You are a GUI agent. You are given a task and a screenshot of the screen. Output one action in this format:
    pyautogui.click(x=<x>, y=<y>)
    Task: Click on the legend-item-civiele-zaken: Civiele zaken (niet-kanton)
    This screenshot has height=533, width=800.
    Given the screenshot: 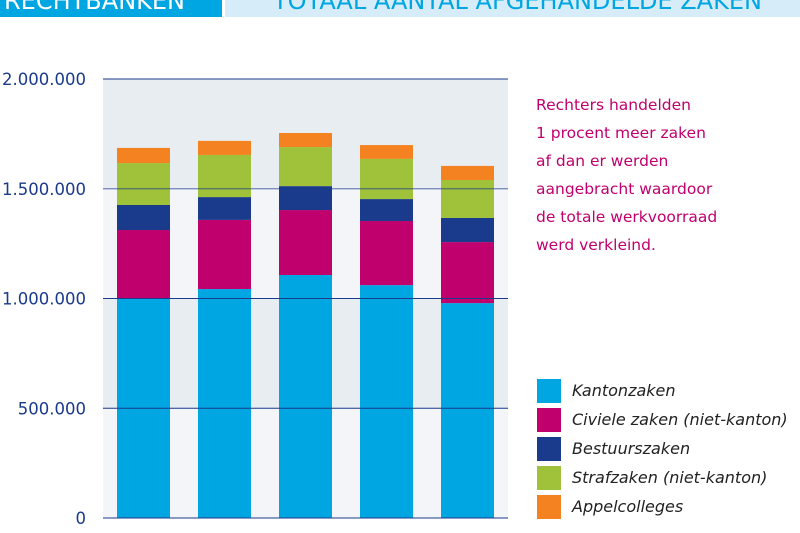 What is the action you would take?
    pyautogui.click(x=662, y=419)
    